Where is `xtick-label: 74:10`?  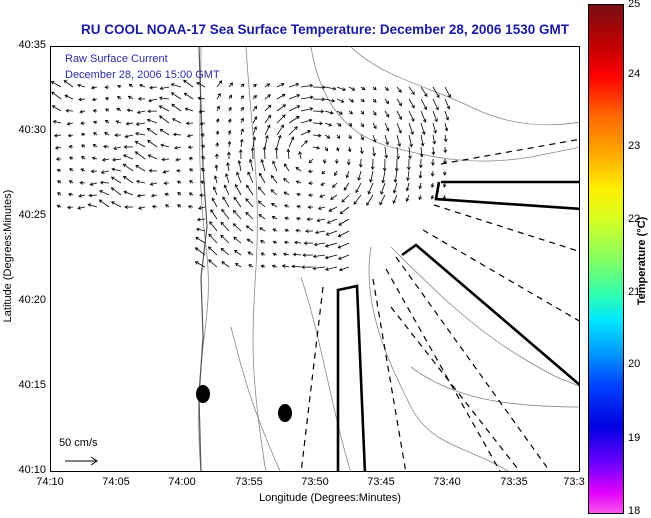 xtick-label: 74:10 is located at coordinates (50, 482).